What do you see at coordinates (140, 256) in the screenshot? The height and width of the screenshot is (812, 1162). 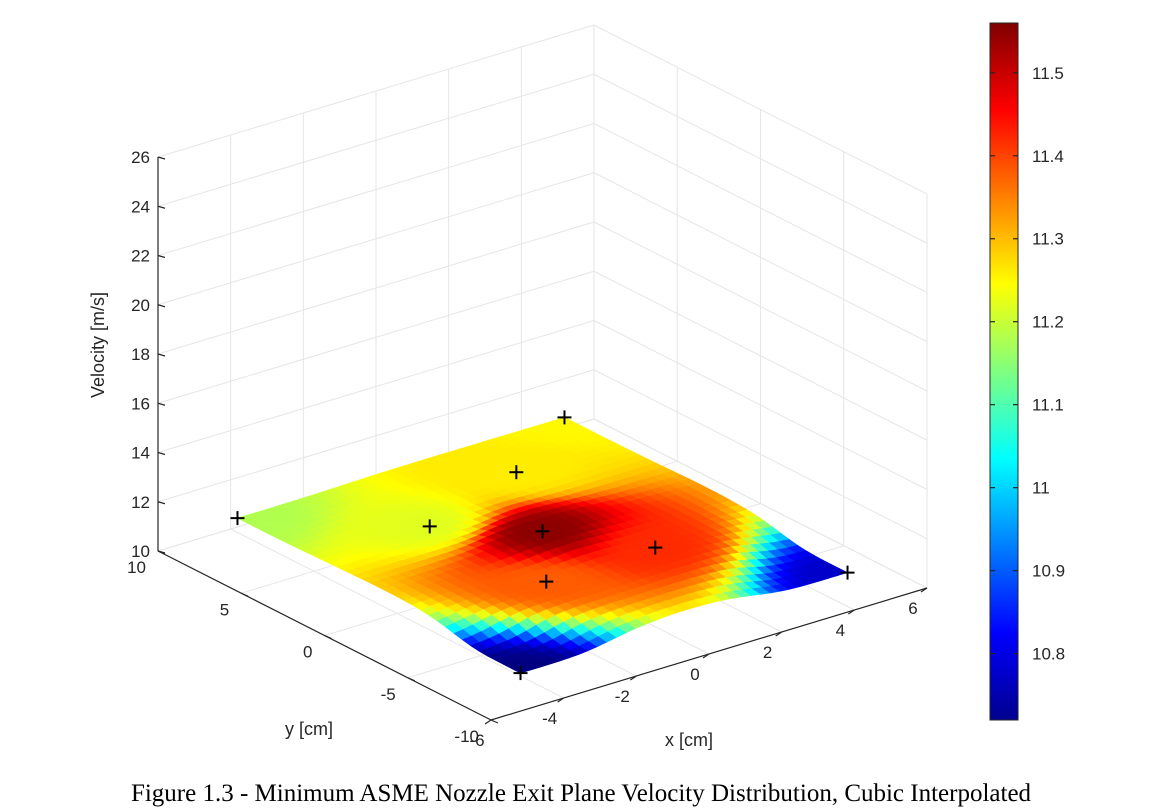 I see `z-tick-label: 22` at bounding box center [140, 256].